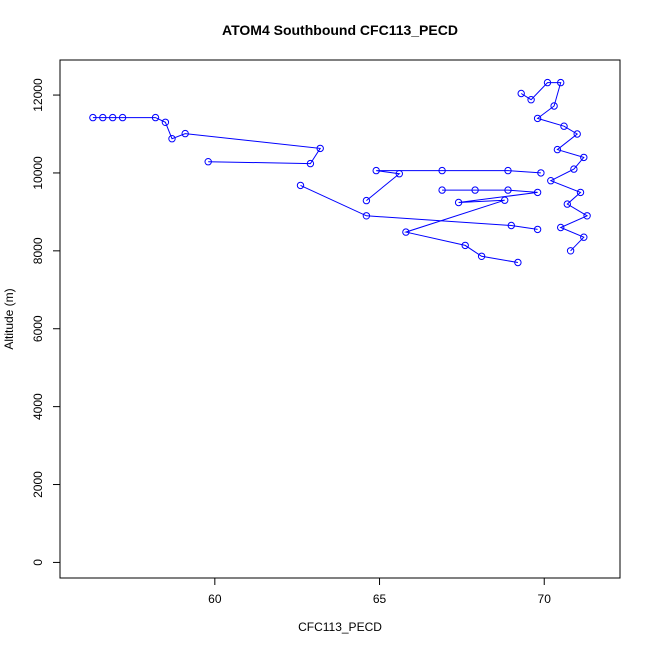 This screenshot has height=650, width=650. I want to click on y-tick-label: 4000, so click(38, 406).